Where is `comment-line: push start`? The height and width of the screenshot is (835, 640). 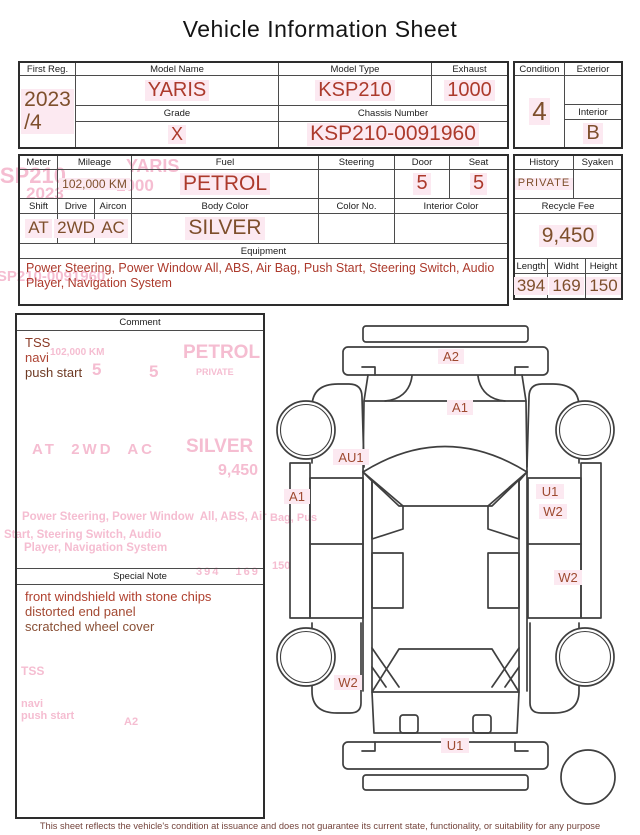 comment-line: push start is located at coordinates (54, 372).